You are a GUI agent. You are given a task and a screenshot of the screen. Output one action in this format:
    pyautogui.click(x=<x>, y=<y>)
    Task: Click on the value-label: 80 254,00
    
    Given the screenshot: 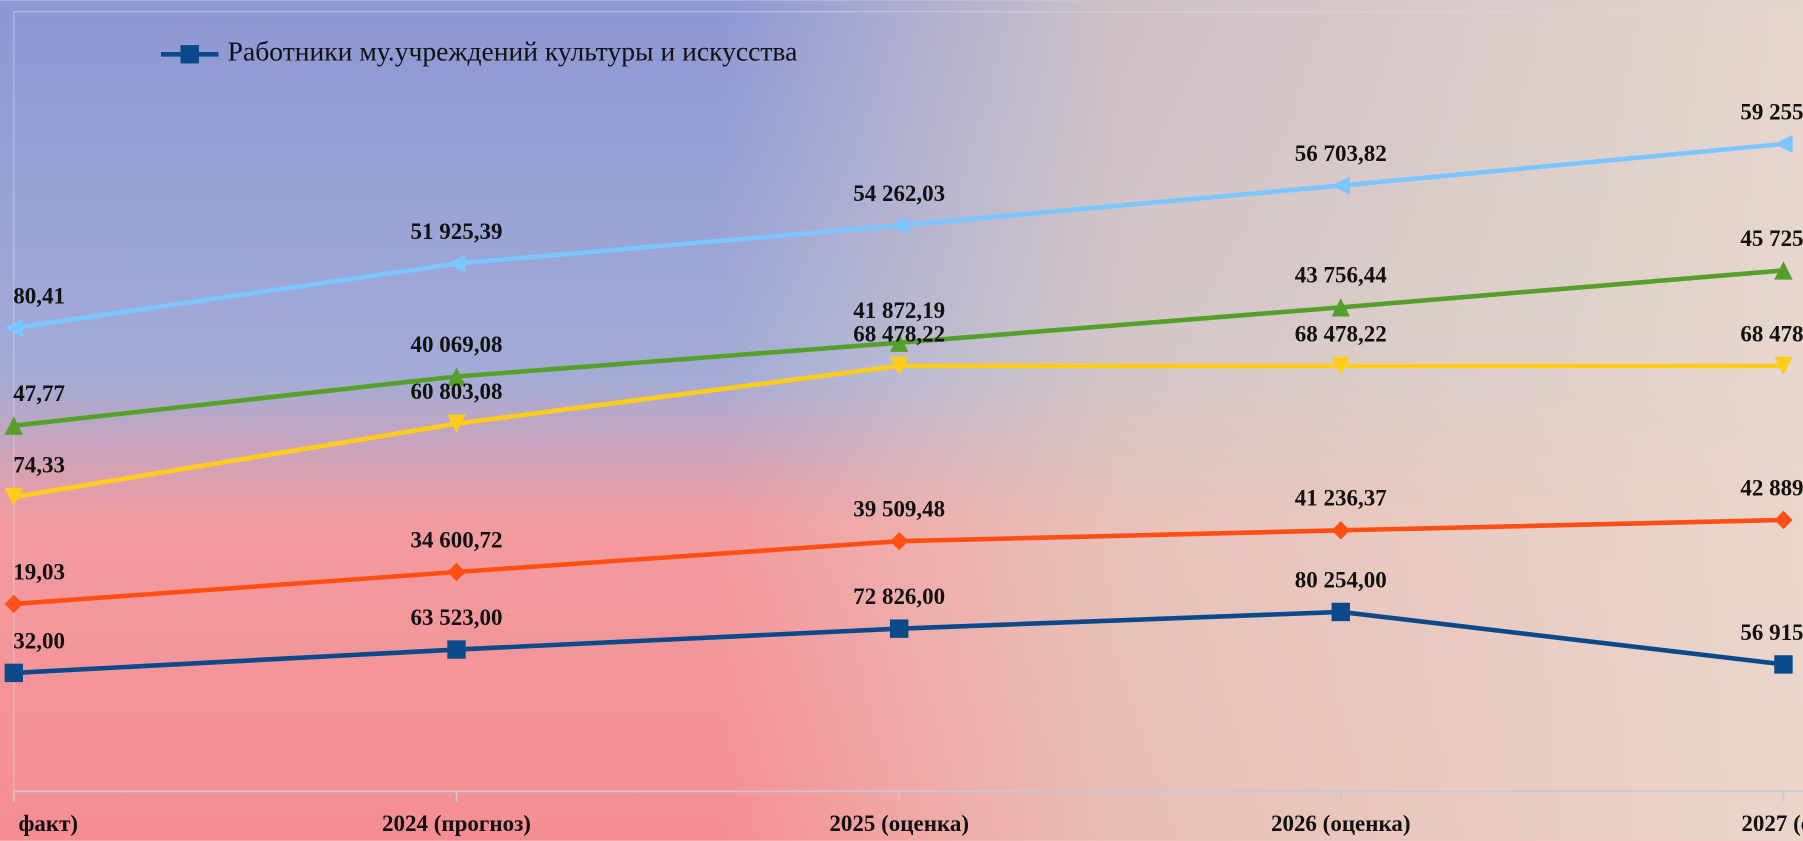 What is the action you would take?
    pyautogui.click(x=1341, y=579)
    